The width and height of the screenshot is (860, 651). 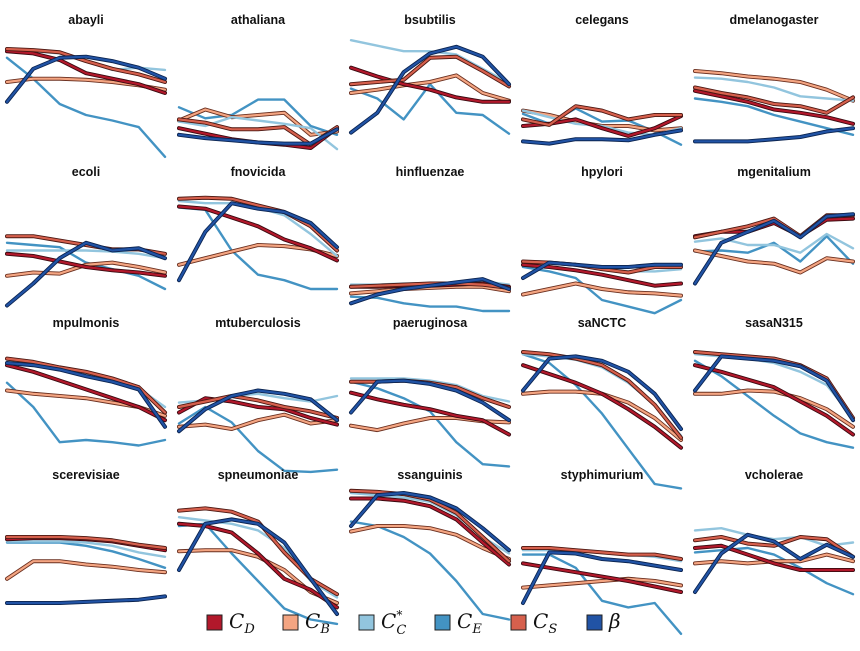 What do you see at coordinates (86, 172) in the screenshot?
I see `panel-title: ecoli` at bounding box center [86, 172].